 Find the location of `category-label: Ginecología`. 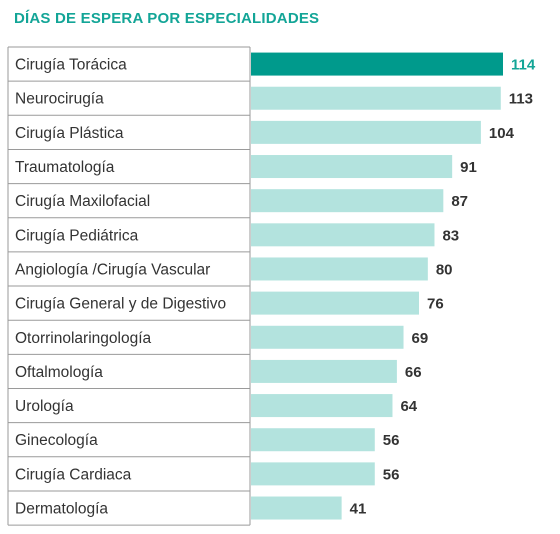

category-label: Ginecología is located at coordinates (56, 440).